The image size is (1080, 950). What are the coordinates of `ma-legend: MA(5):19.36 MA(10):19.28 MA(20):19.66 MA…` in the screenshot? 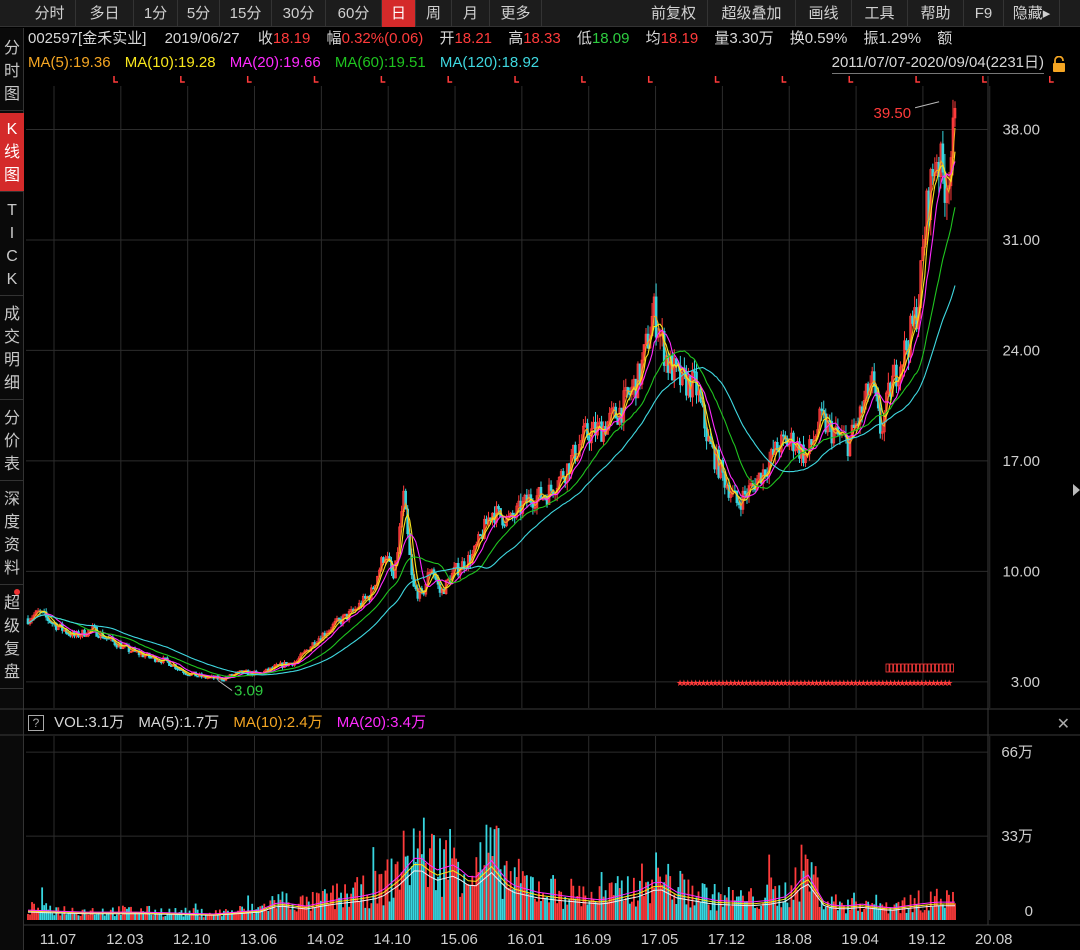 It's located at (554, 63).